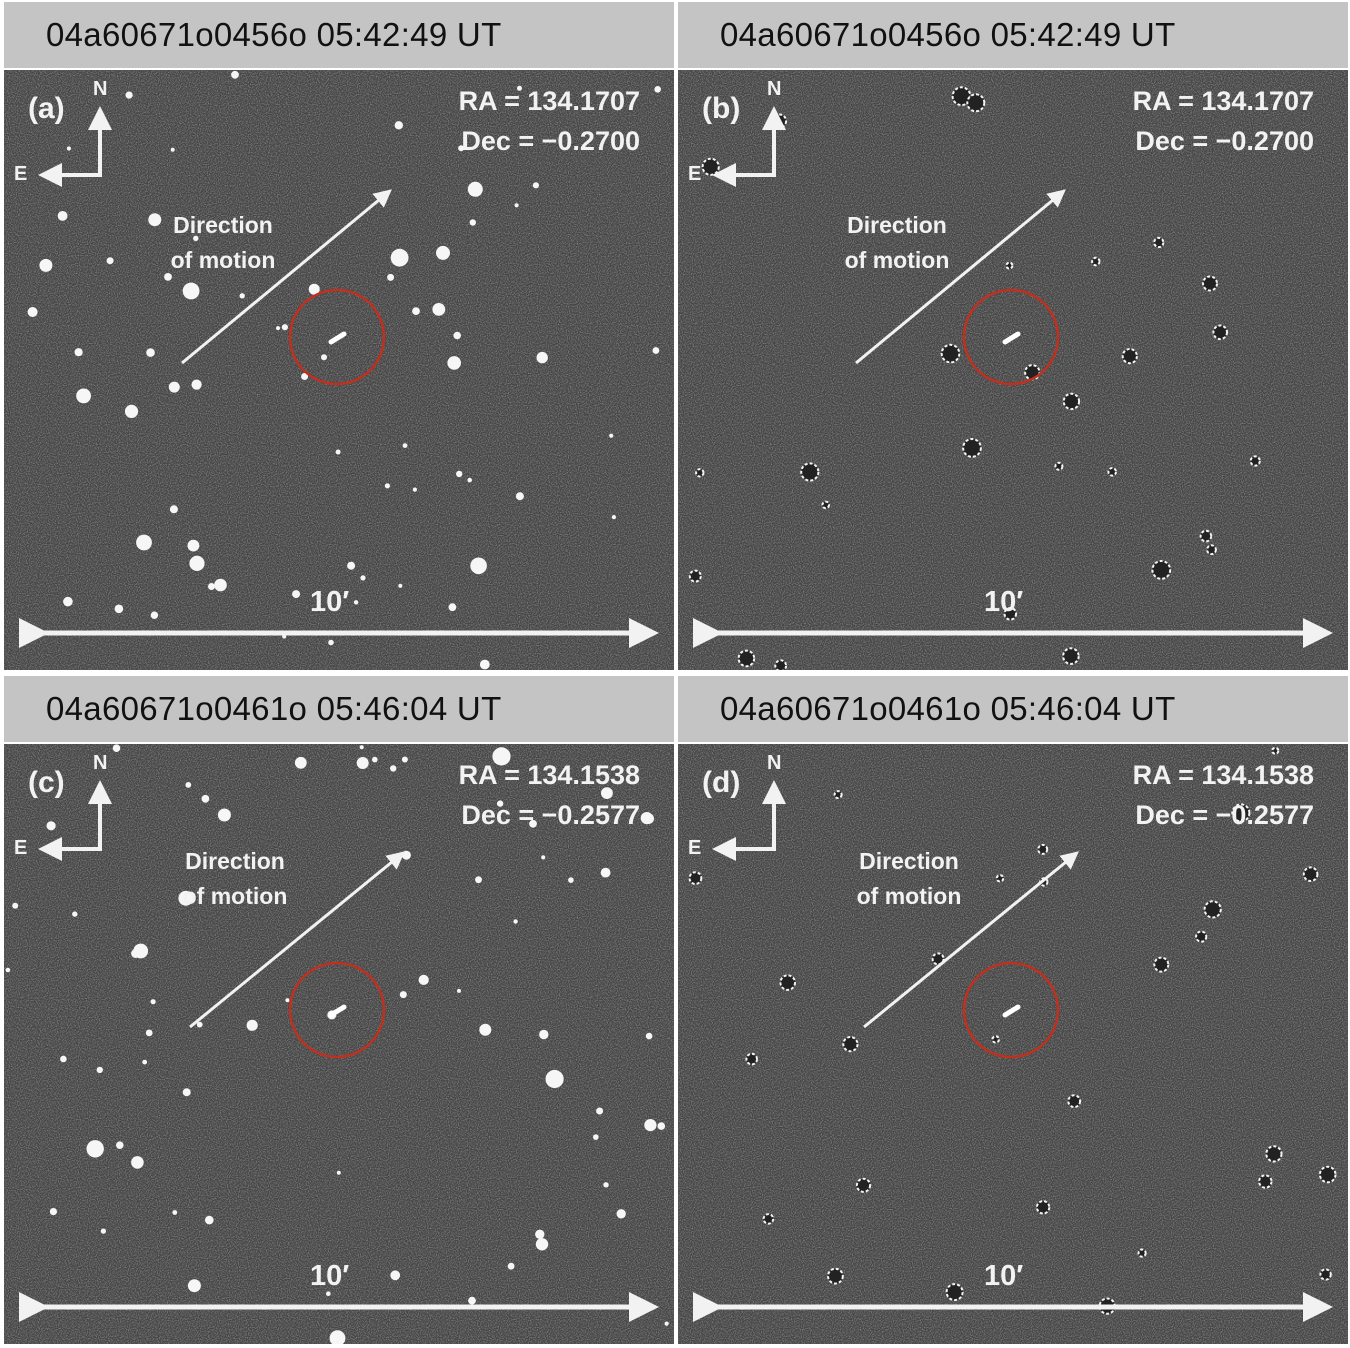  I want to click on ra-coordinate: RA = 134.1538, so click(1223, 775).